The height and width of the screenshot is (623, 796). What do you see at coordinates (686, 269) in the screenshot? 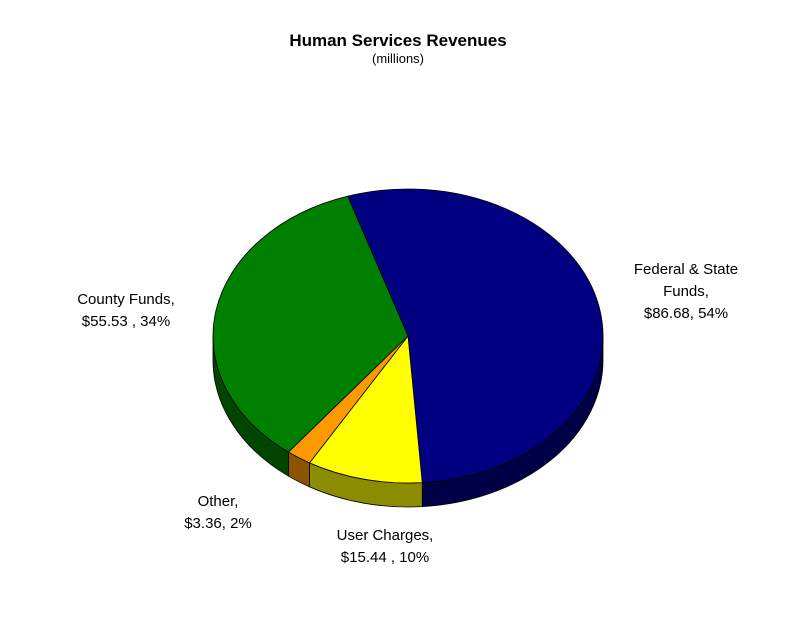
I see `data-label-line: Federal & State` at bounding box center [686, 269].